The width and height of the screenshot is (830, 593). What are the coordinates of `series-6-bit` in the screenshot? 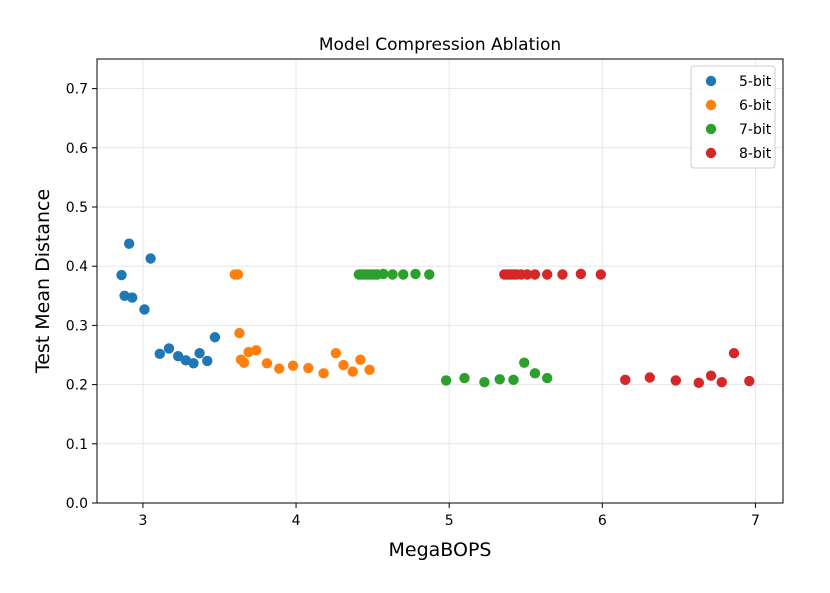 It's located at (302, 324).